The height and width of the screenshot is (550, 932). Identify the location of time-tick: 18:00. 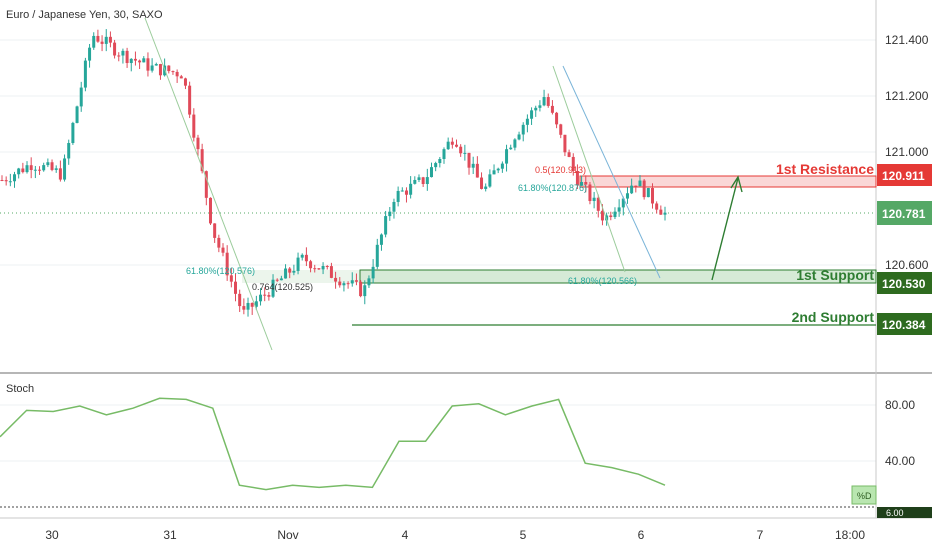
(850, 535).